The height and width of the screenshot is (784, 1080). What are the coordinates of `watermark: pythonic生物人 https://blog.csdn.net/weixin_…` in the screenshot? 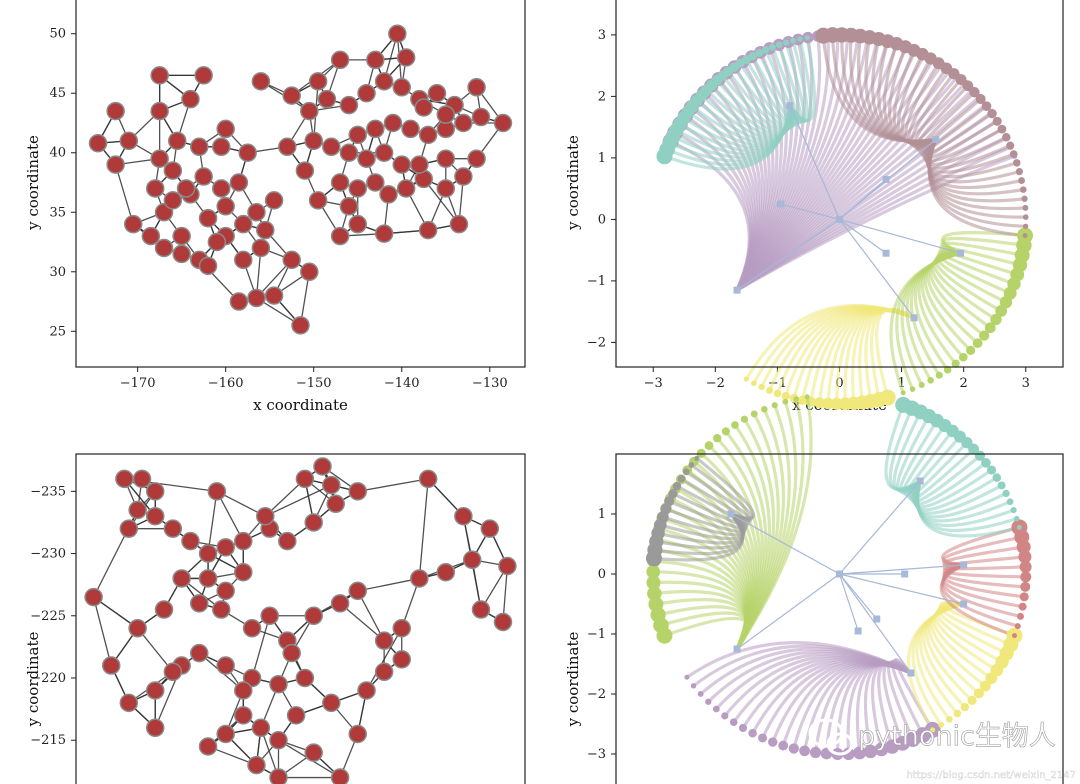 It's located at (942, 749).